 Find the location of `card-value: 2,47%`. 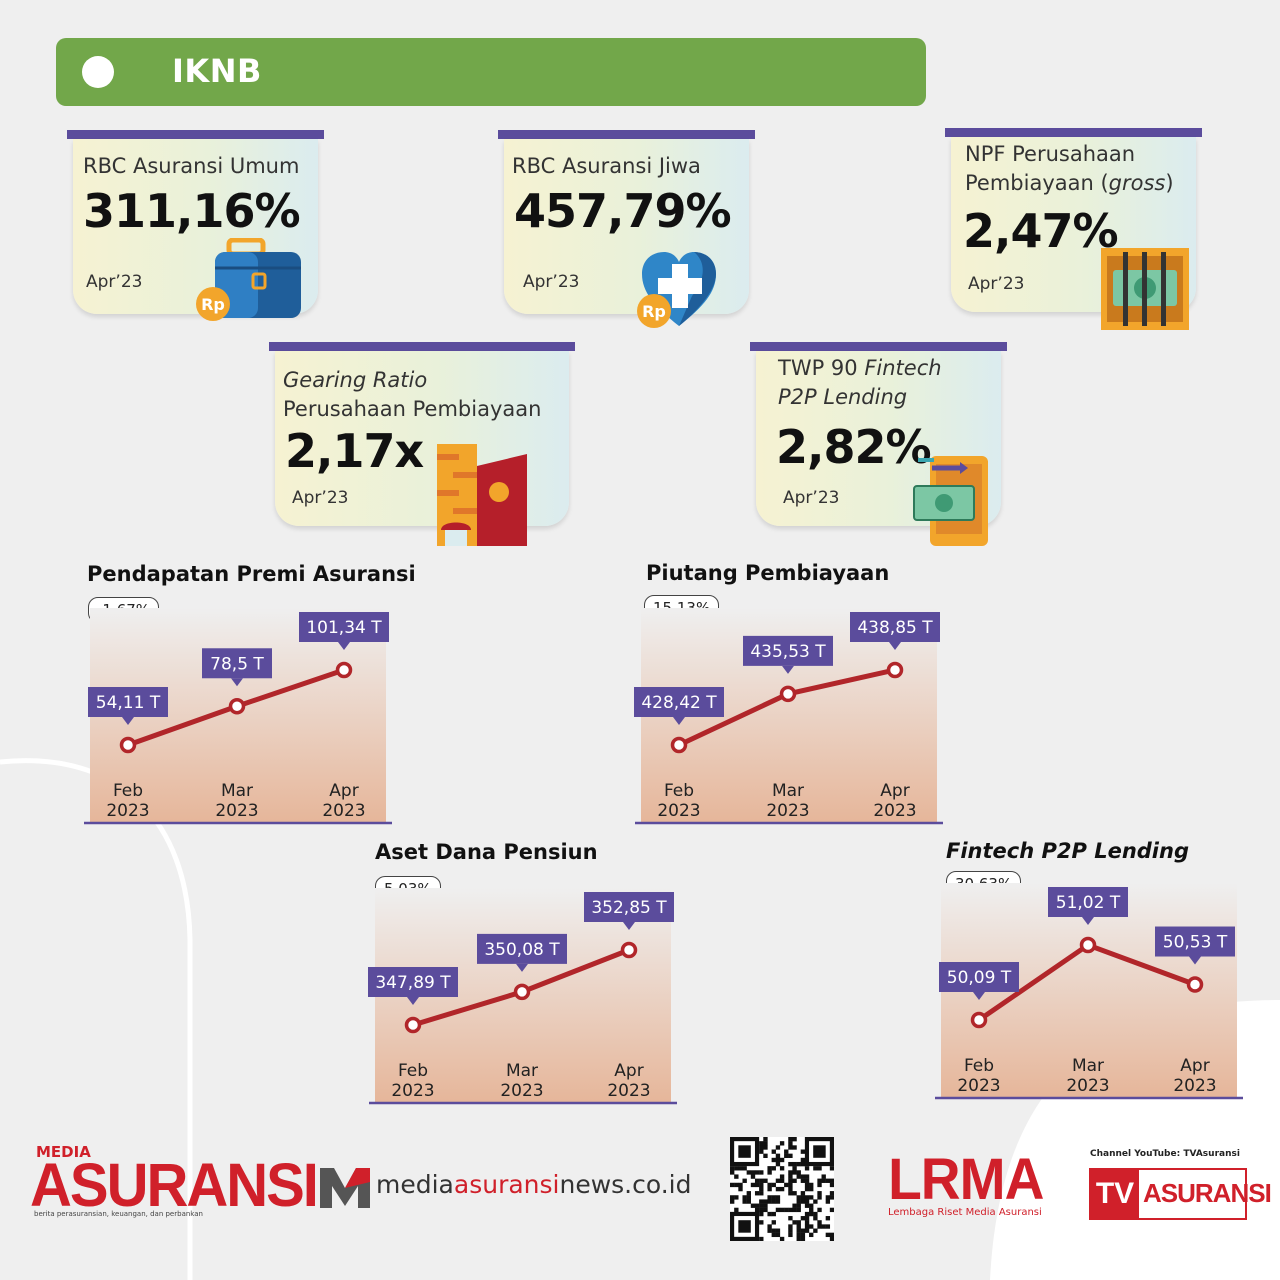

card-value: 2,47% is located at coordinates (1041, 231).